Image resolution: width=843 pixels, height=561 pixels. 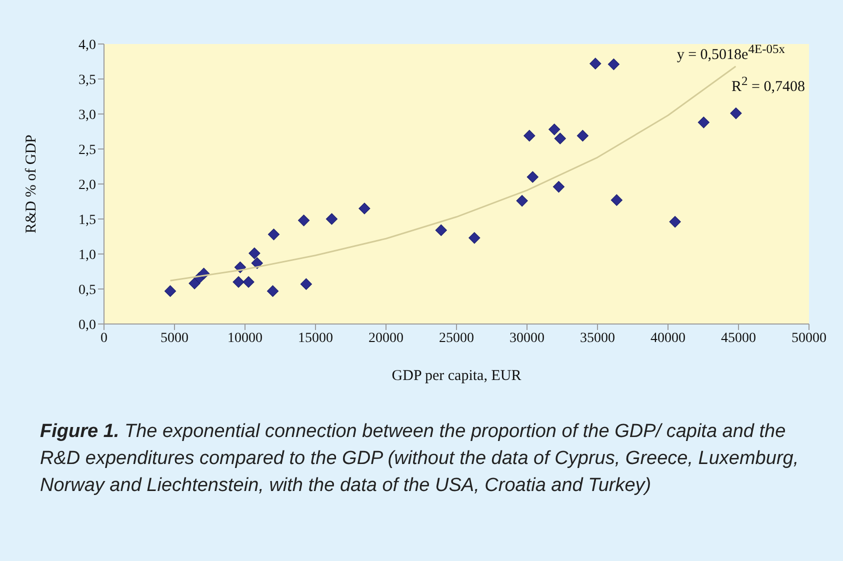 What do you see at coordinates (87, 45) in the screenshot?
I see `y-tick-label: 4,0` at bounding box center [87, 45].